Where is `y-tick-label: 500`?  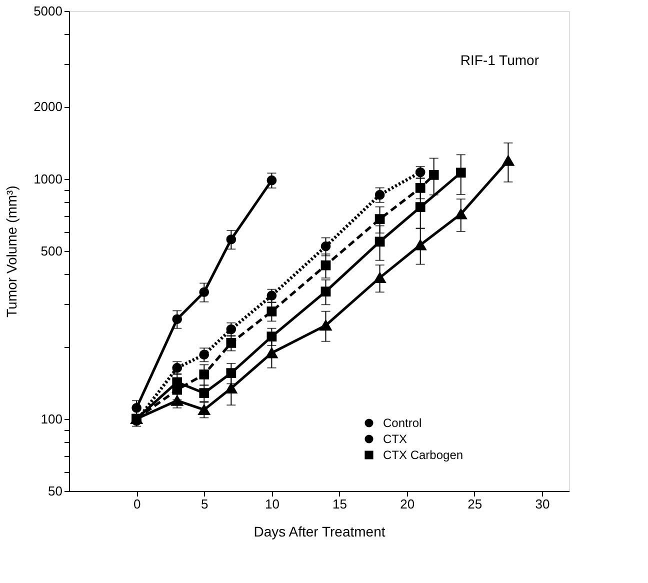
y-tick-label: 500 is located at coordinates (51, 251).